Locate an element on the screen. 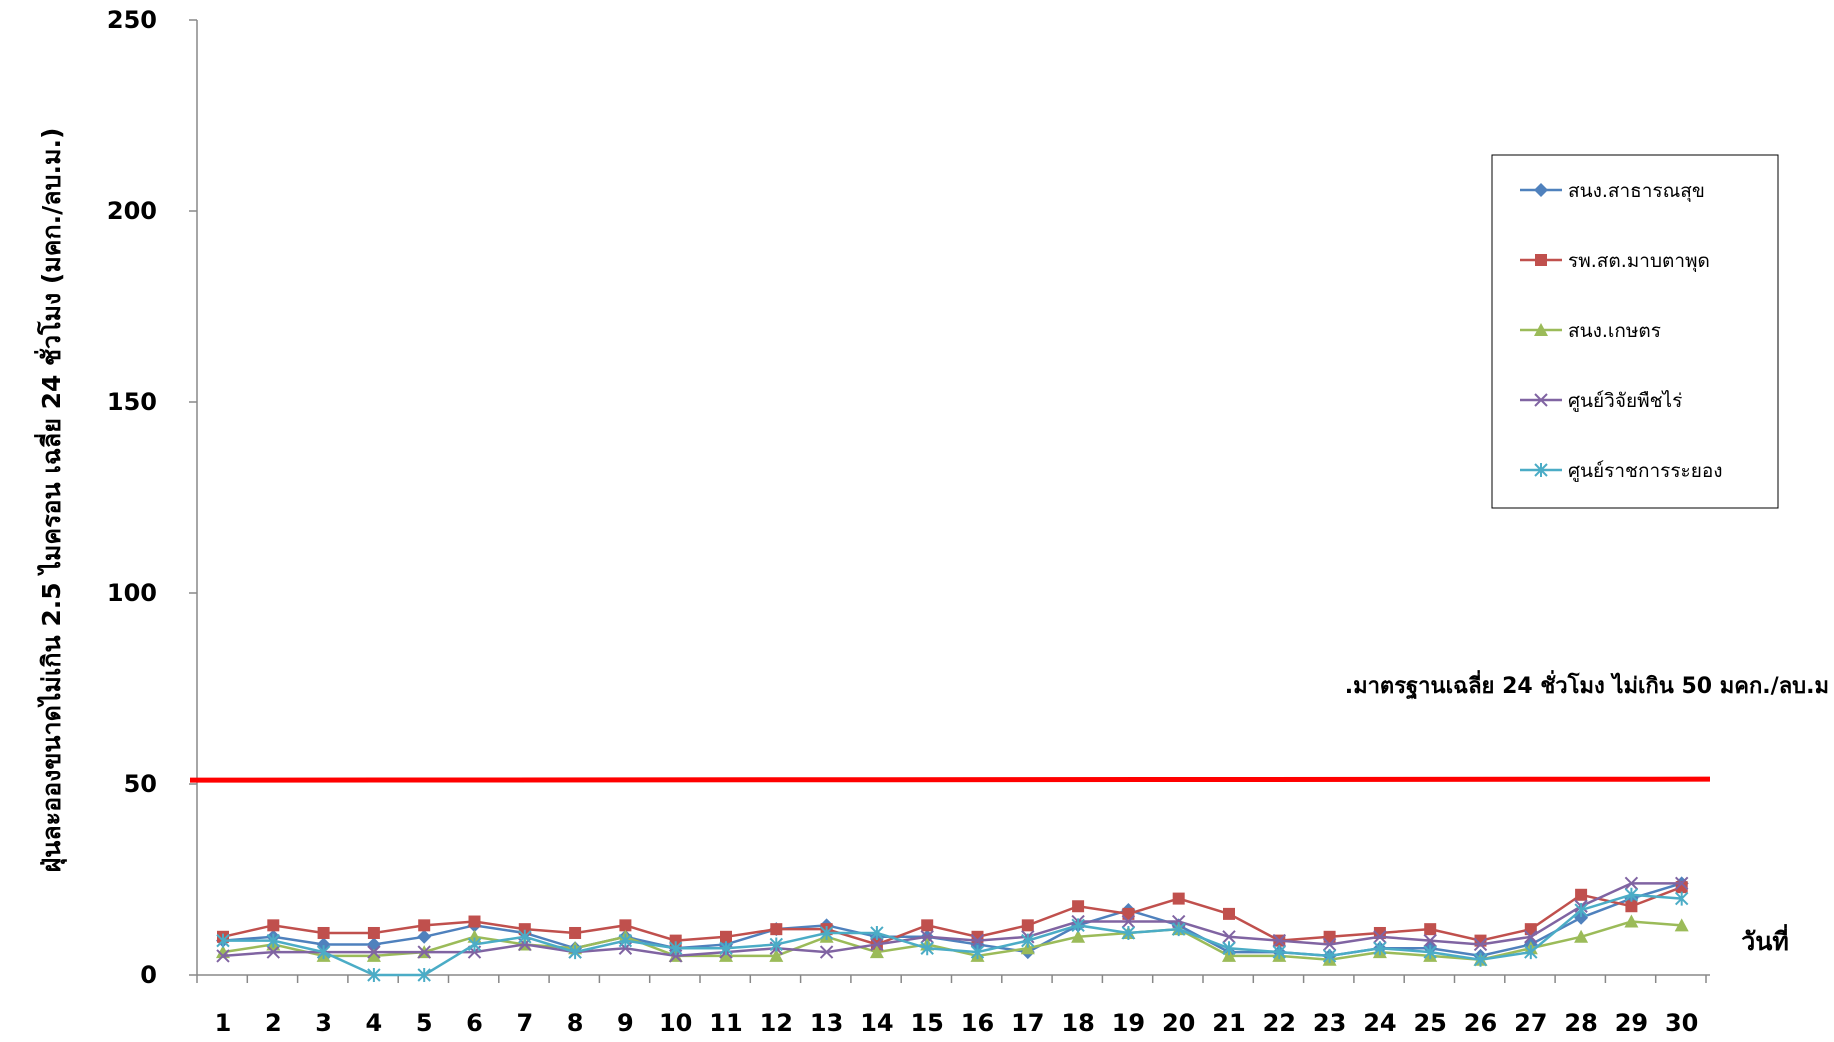 Image resolution: width=1834 pixels, height=1042 pixels. legend-label: ศูนย์วิจัยพืชไร่ is located at coordinates (1625, 401).